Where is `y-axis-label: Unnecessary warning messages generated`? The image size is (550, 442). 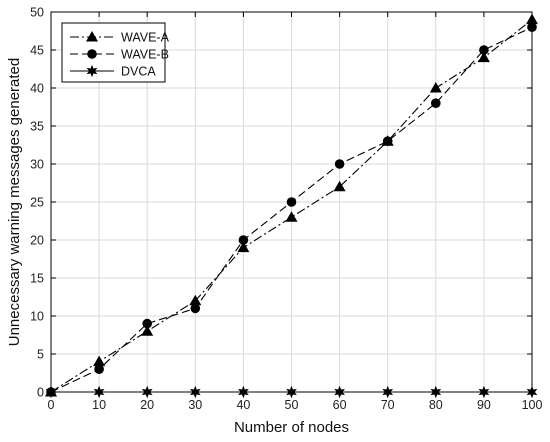 y-axis-label: Unnecessary warning messages generated is located at coordinates (14, 202).